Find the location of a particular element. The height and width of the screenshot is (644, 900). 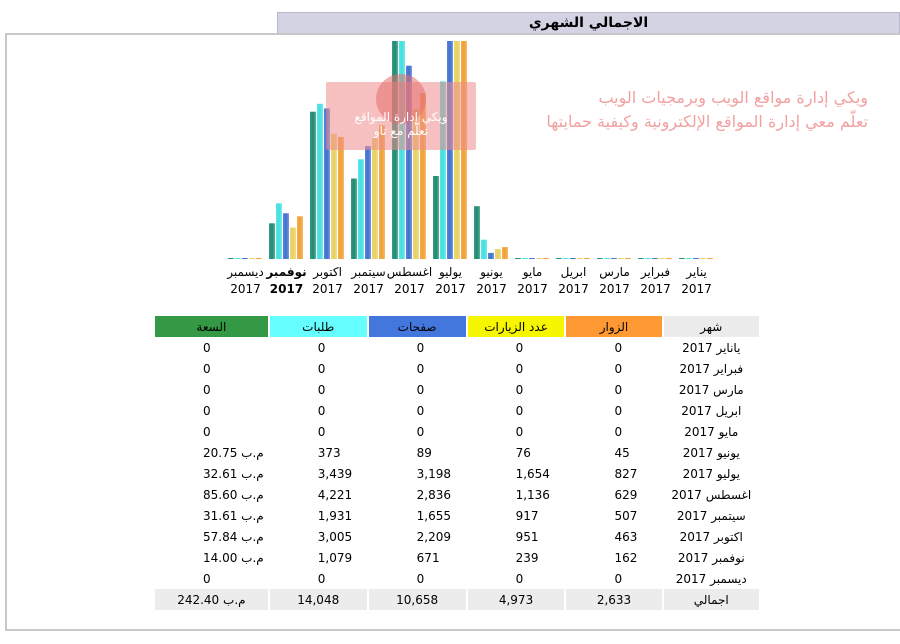

header-month: شهر is located at coordinates (711, 326).